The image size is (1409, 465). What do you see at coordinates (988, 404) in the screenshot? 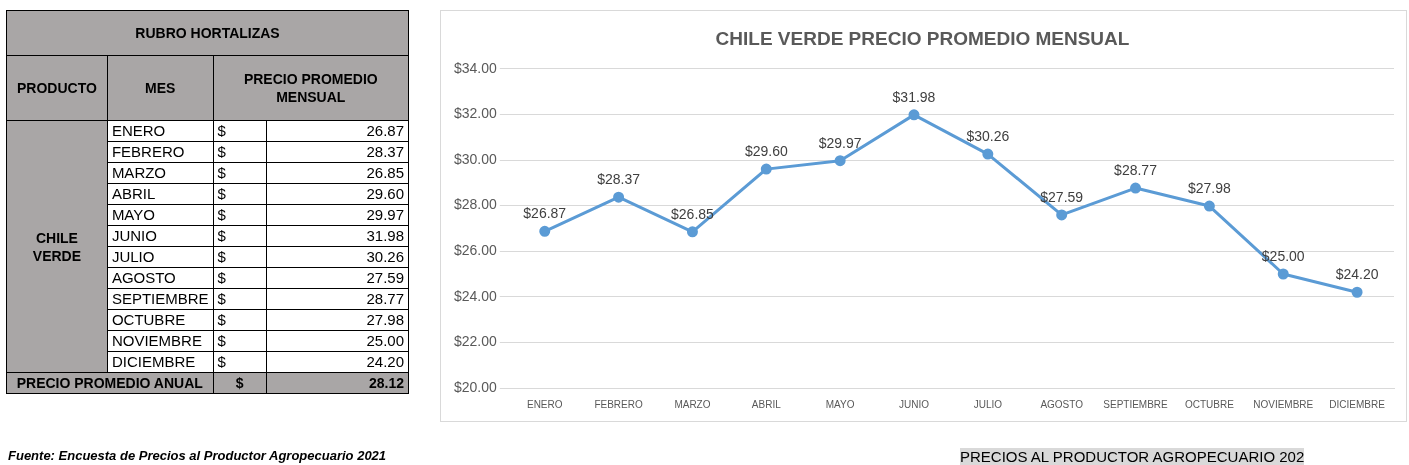
I see `x-tick-label: JULIO` at bounding box center [988, 404].